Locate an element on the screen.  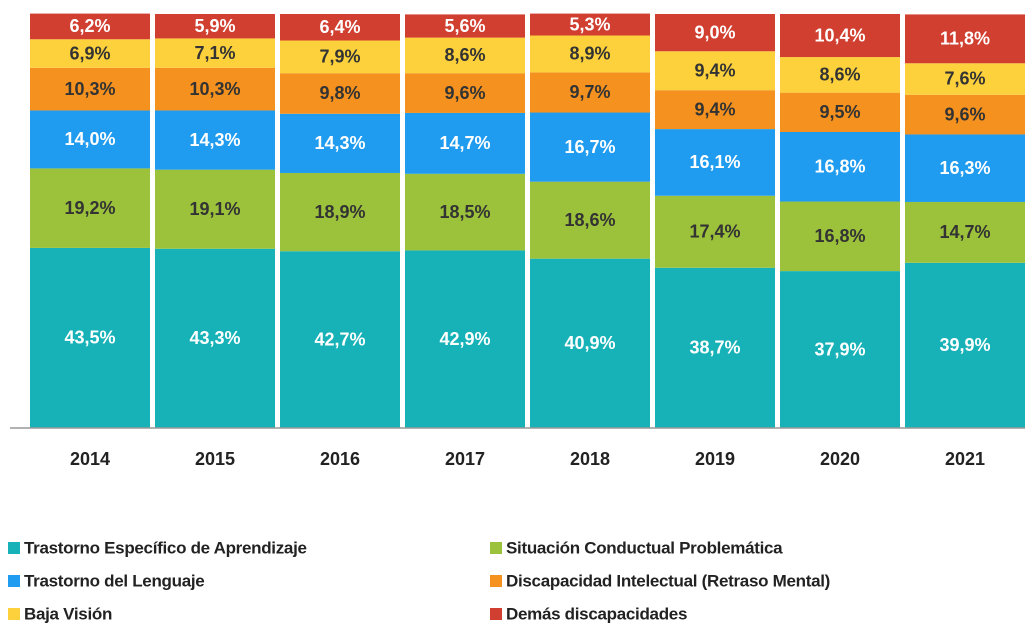
data-label: 9,0% is located at coordinates (714, 32).